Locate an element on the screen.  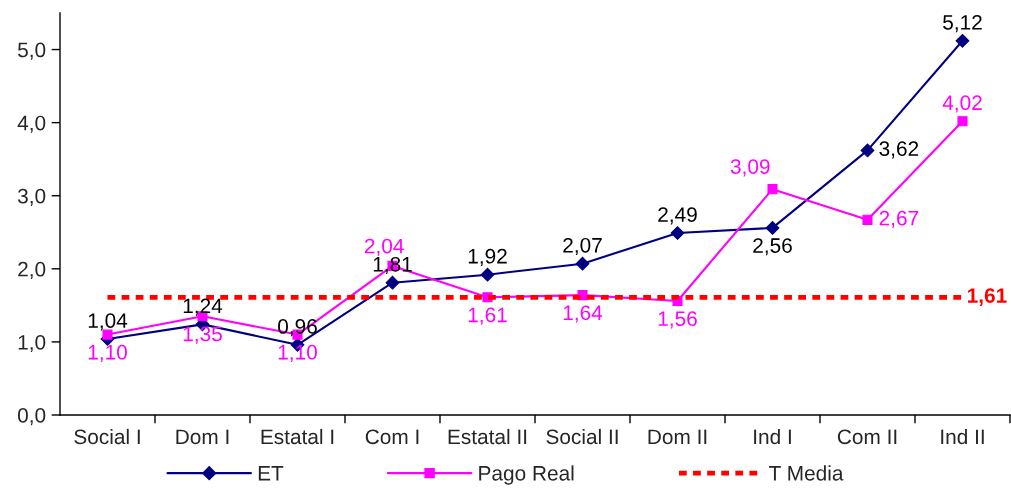
data-label: 1,56 is located at coordinates (677, 320).